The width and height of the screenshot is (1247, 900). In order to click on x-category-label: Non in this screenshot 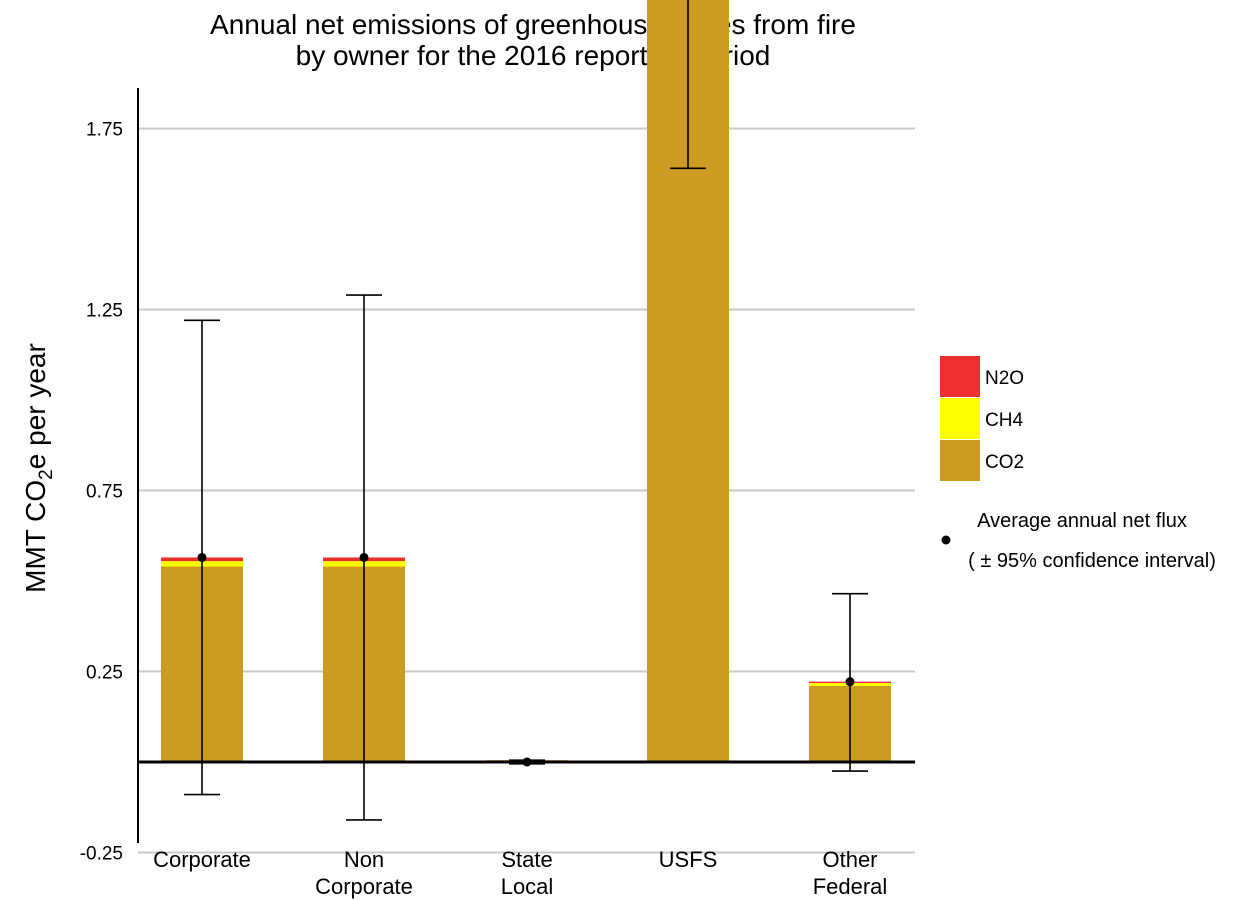, I will do `click(364, 859)`.